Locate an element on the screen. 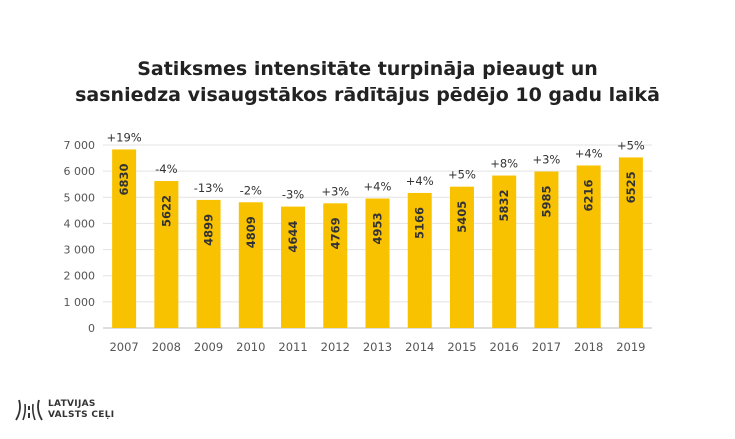  x-tick-label: 2015 is located at coordinates (461, 347).